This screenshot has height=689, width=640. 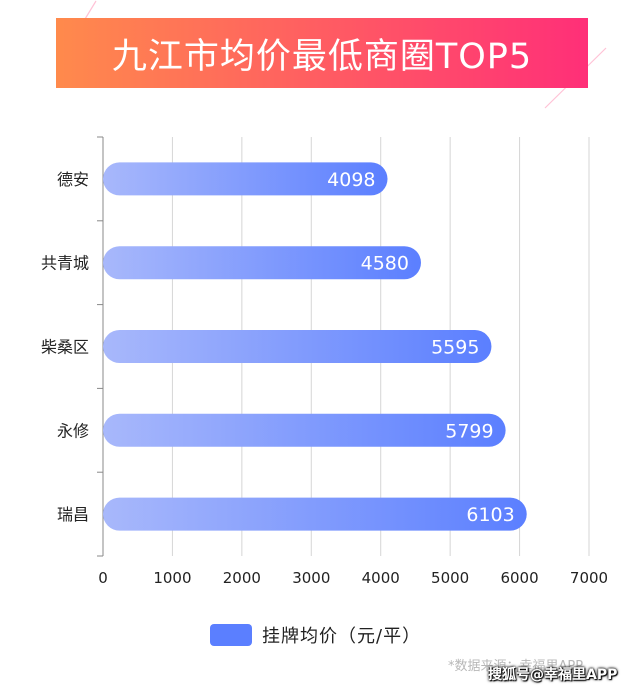 I want to click on legend: 挂牌均价（元/平）, so click(x=315, y=635).